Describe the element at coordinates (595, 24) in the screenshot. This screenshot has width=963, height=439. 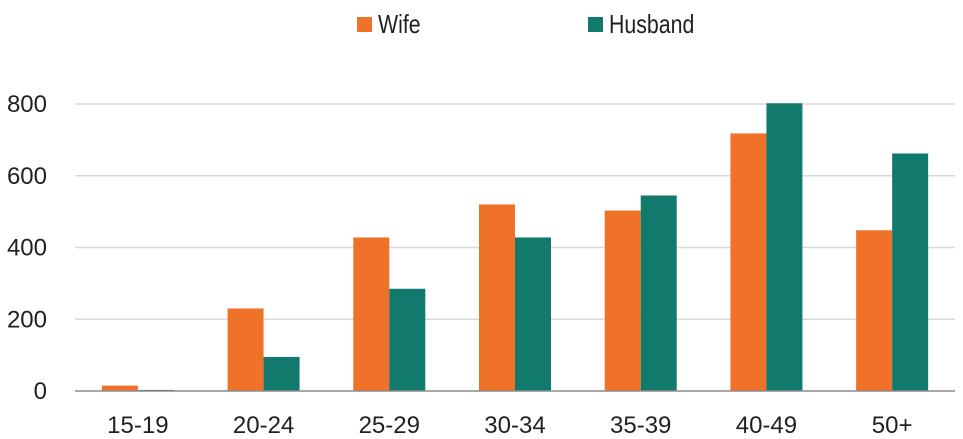
I see `legend-swatch-husband` at that location.